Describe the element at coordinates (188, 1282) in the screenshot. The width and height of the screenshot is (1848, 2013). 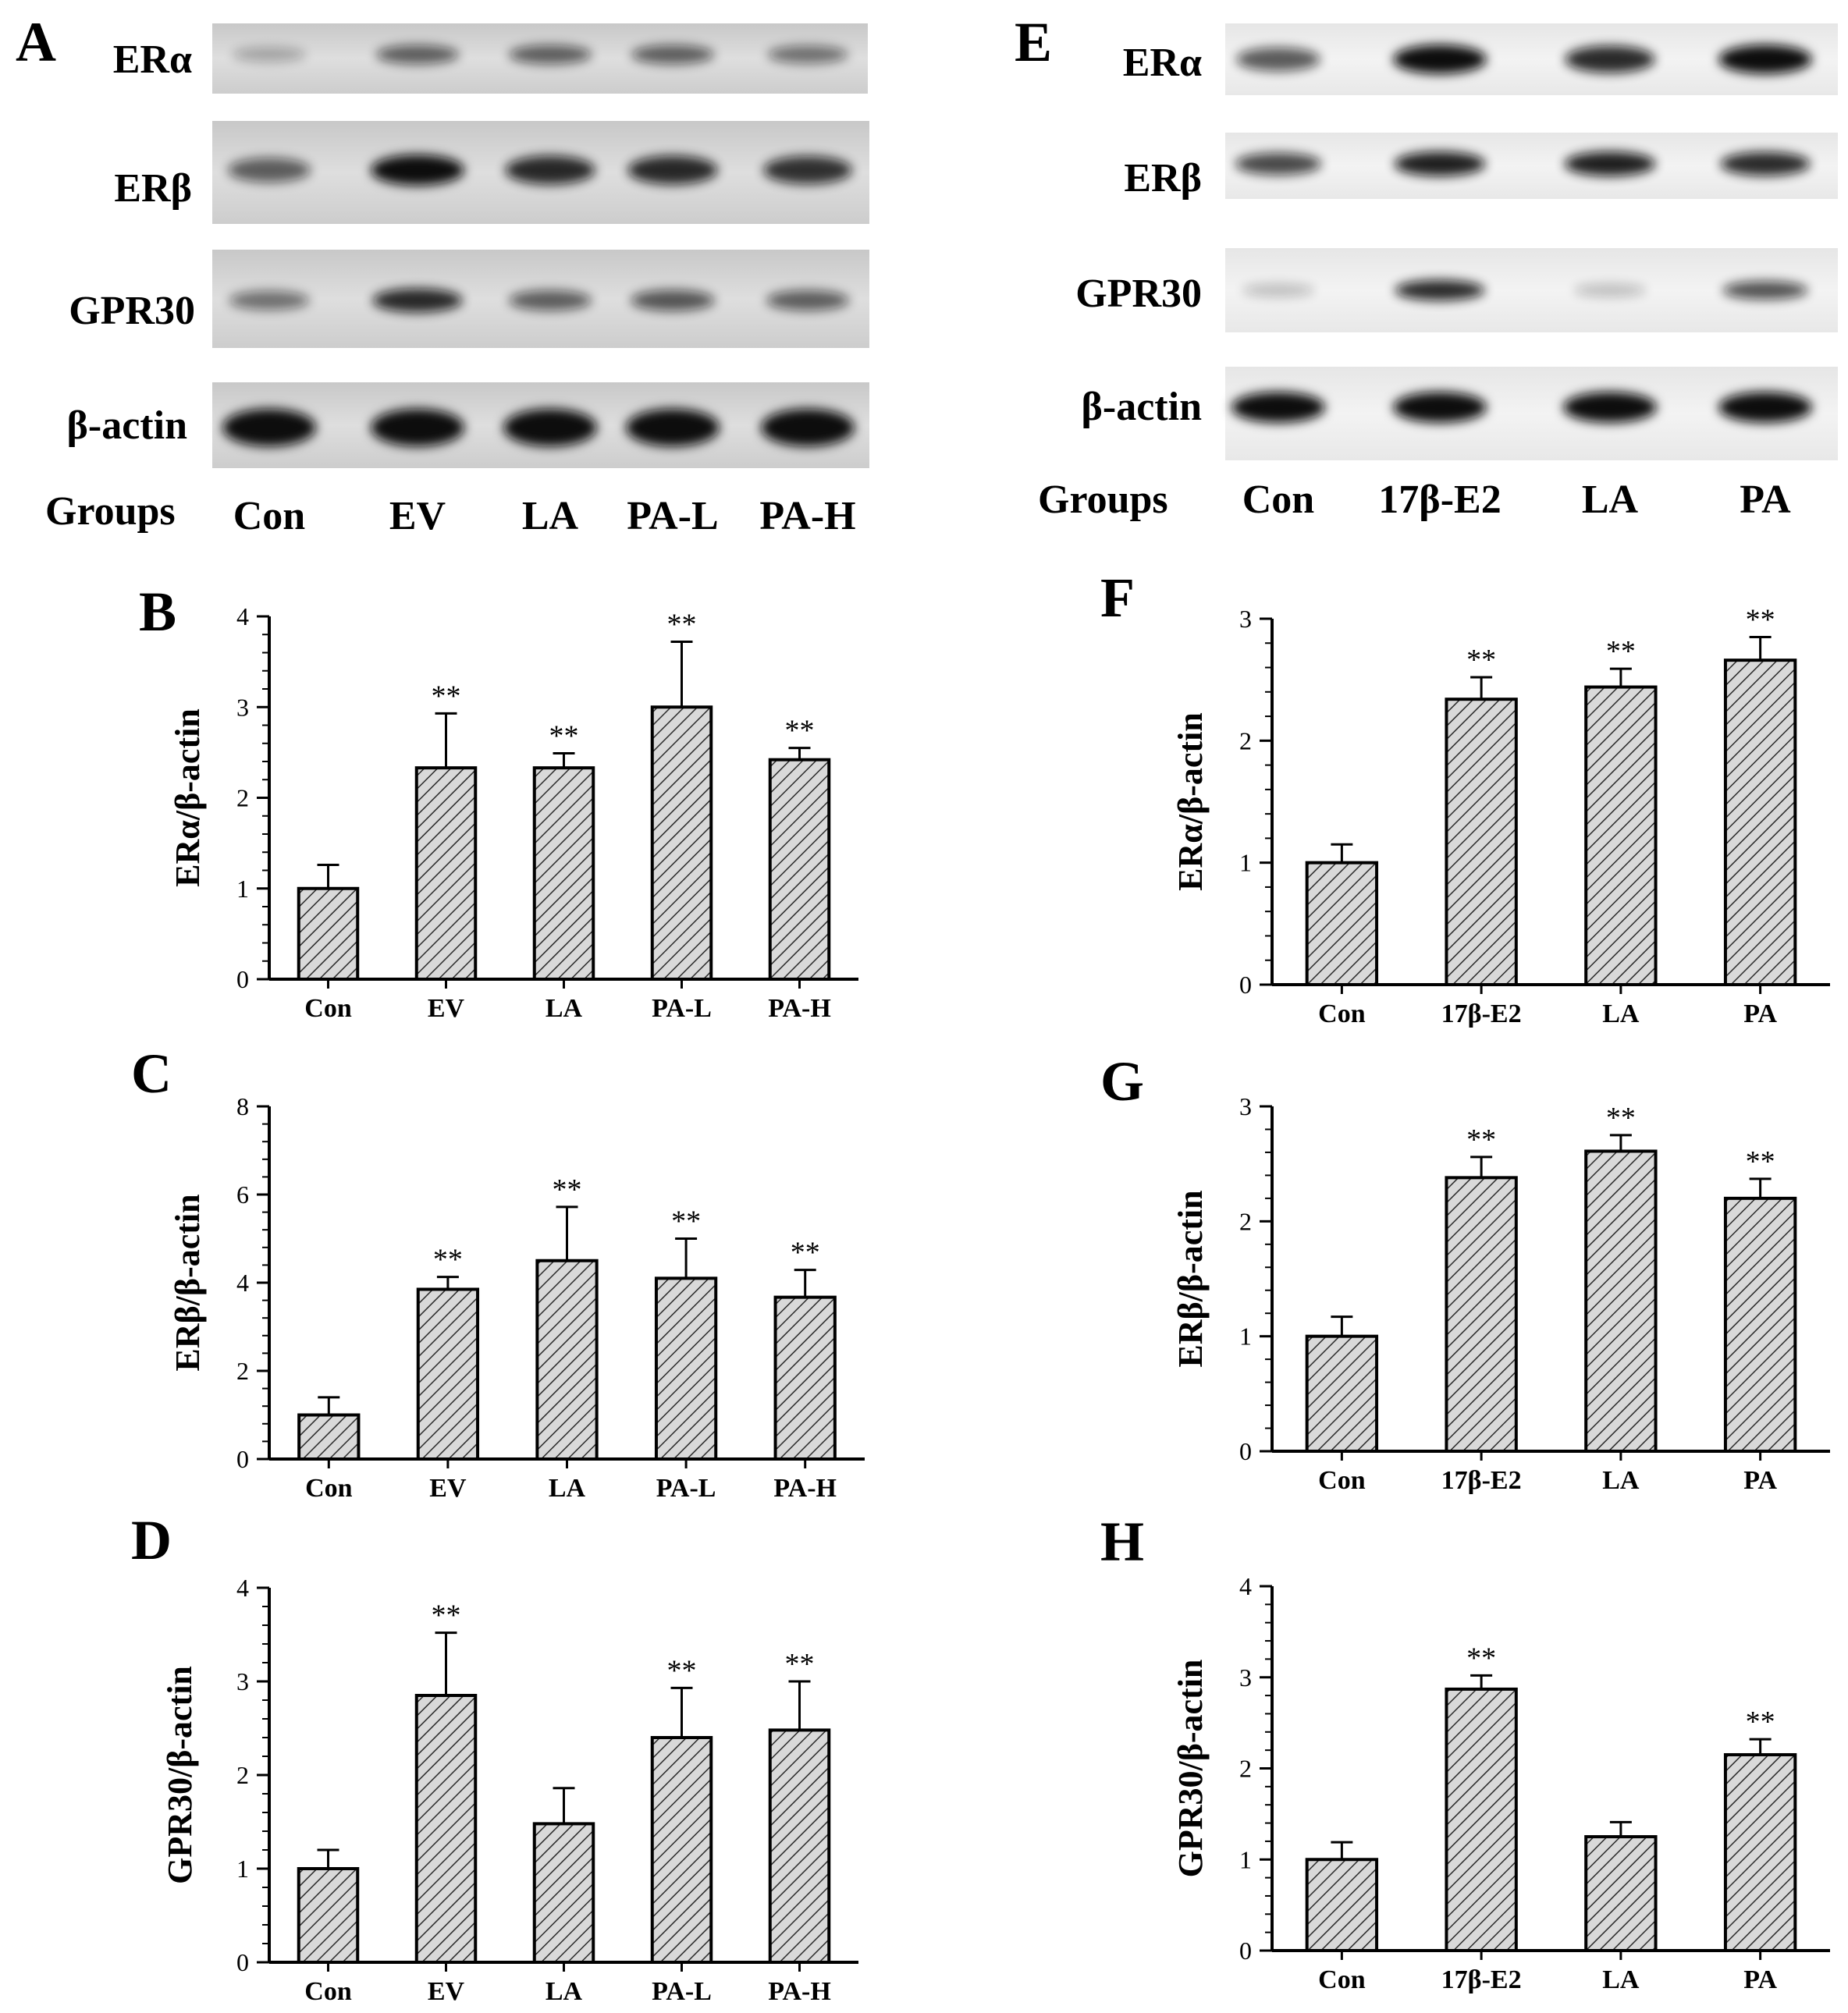
I see `y-axis-title: ERβ/β-actin` at that location.